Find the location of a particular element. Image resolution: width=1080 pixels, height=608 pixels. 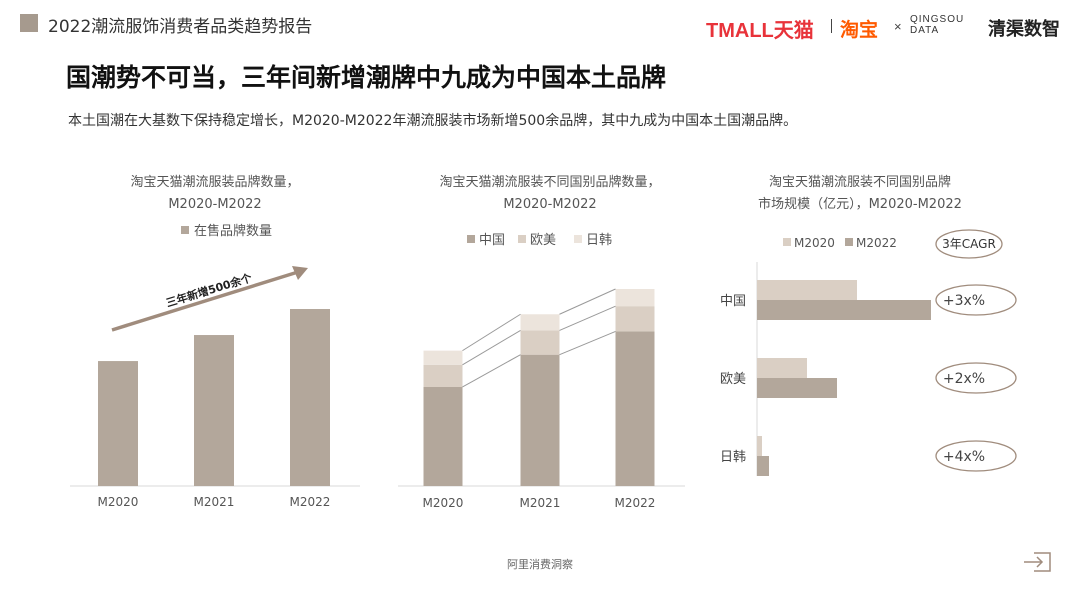

chart3-legend-label: M2020 is located at coordinates (814, 243).